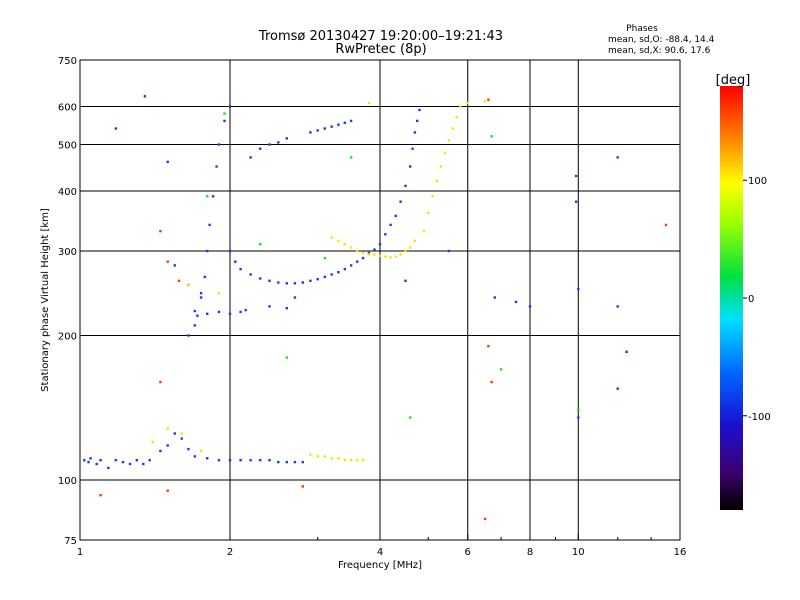 The image size is (800, 600). What do you see at coordinates (380, 36) in the screenshot?
I see `chart-title: Tromsø 20130427 19:20:00–19:21:43` at bounding box center [380, 36].